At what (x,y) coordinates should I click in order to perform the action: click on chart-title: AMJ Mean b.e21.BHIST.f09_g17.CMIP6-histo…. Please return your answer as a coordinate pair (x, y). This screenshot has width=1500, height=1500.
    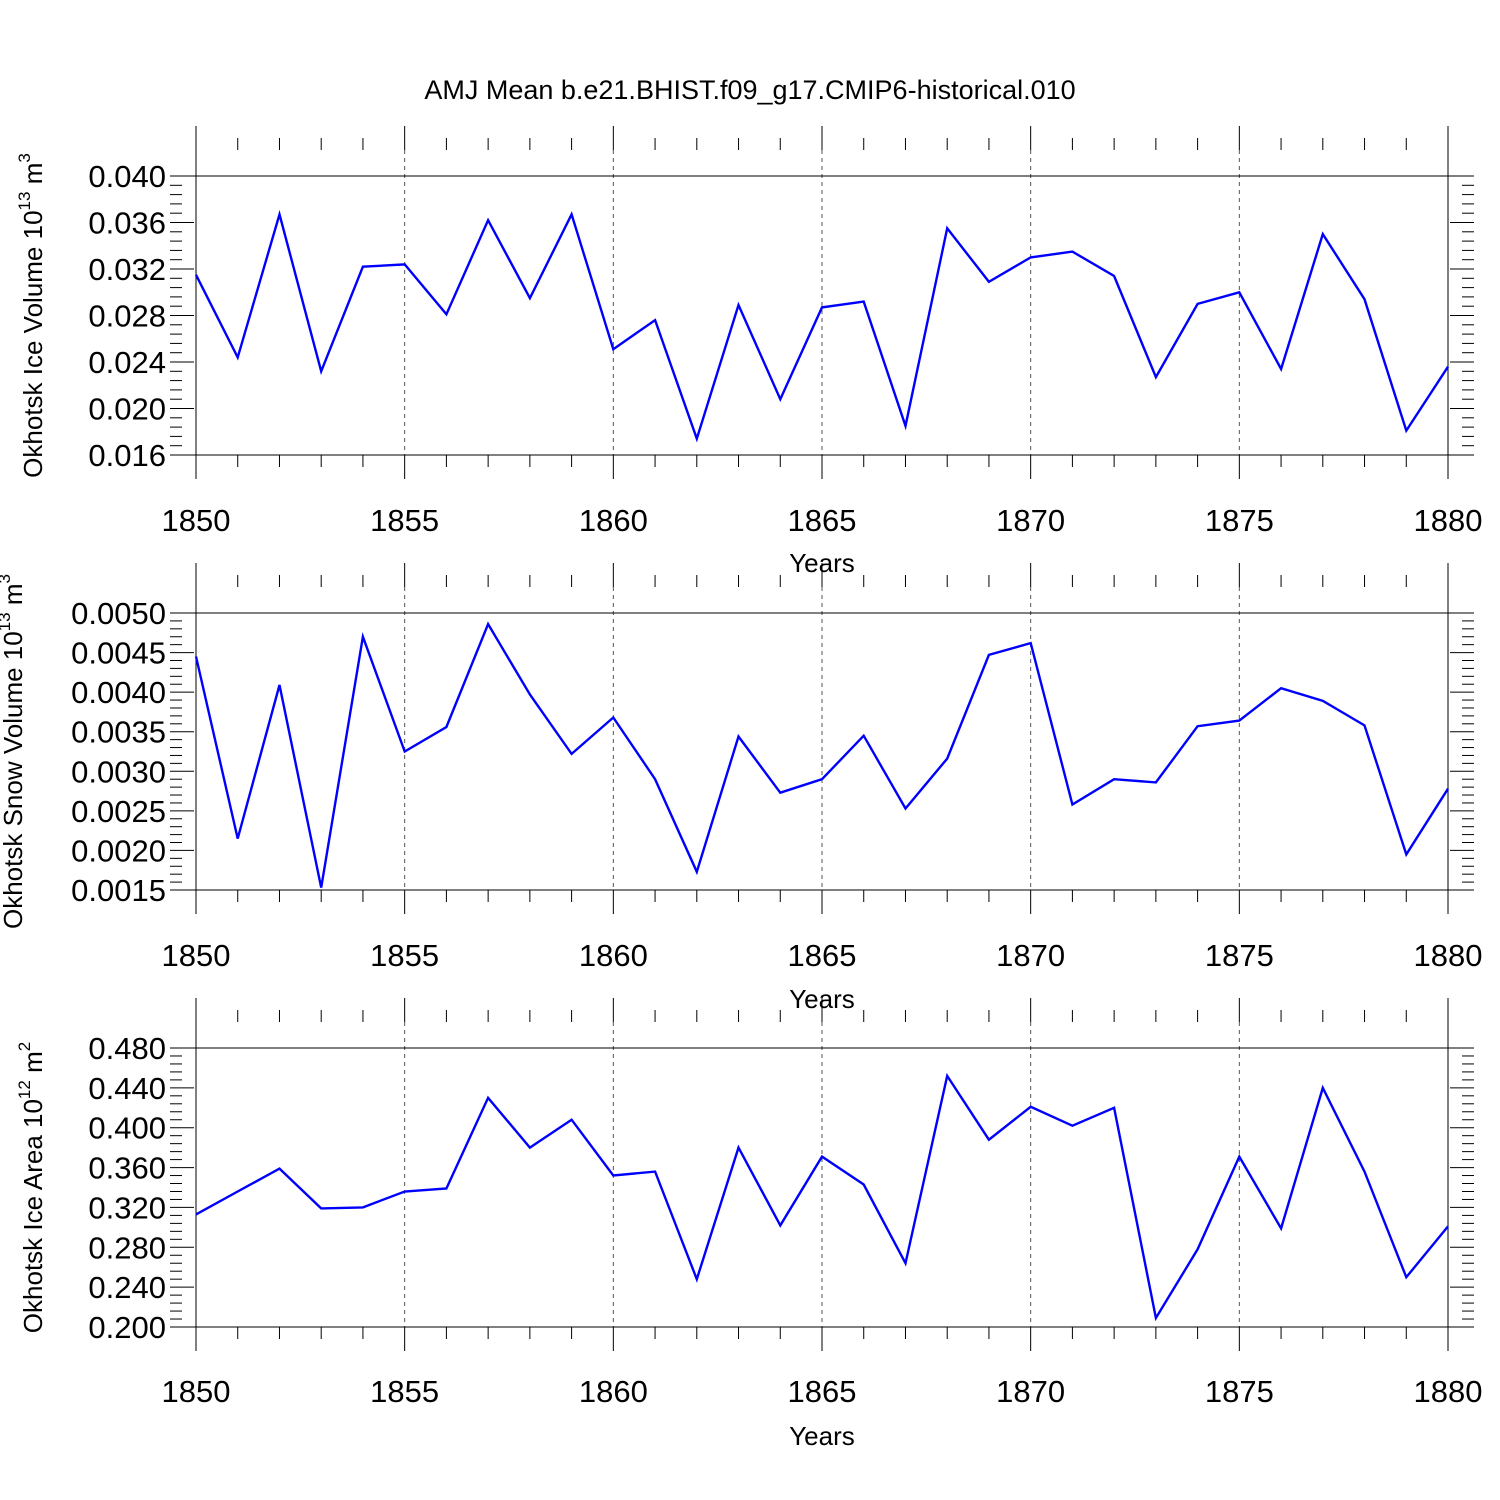
    Looking at the image, I should click on (749, 90).